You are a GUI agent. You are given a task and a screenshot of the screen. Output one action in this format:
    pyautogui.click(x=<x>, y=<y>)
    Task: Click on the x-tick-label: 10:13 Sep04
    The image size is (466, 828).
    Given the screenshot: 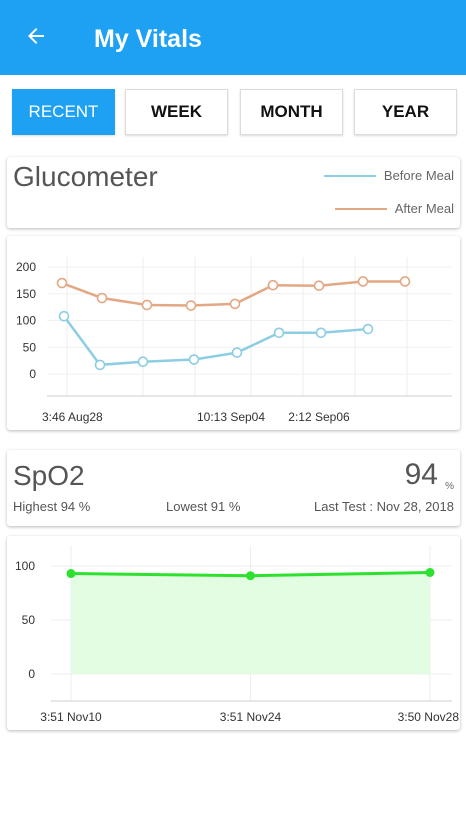 What is the action you would take?
    pyautogui.click(x=231, y=417)
    